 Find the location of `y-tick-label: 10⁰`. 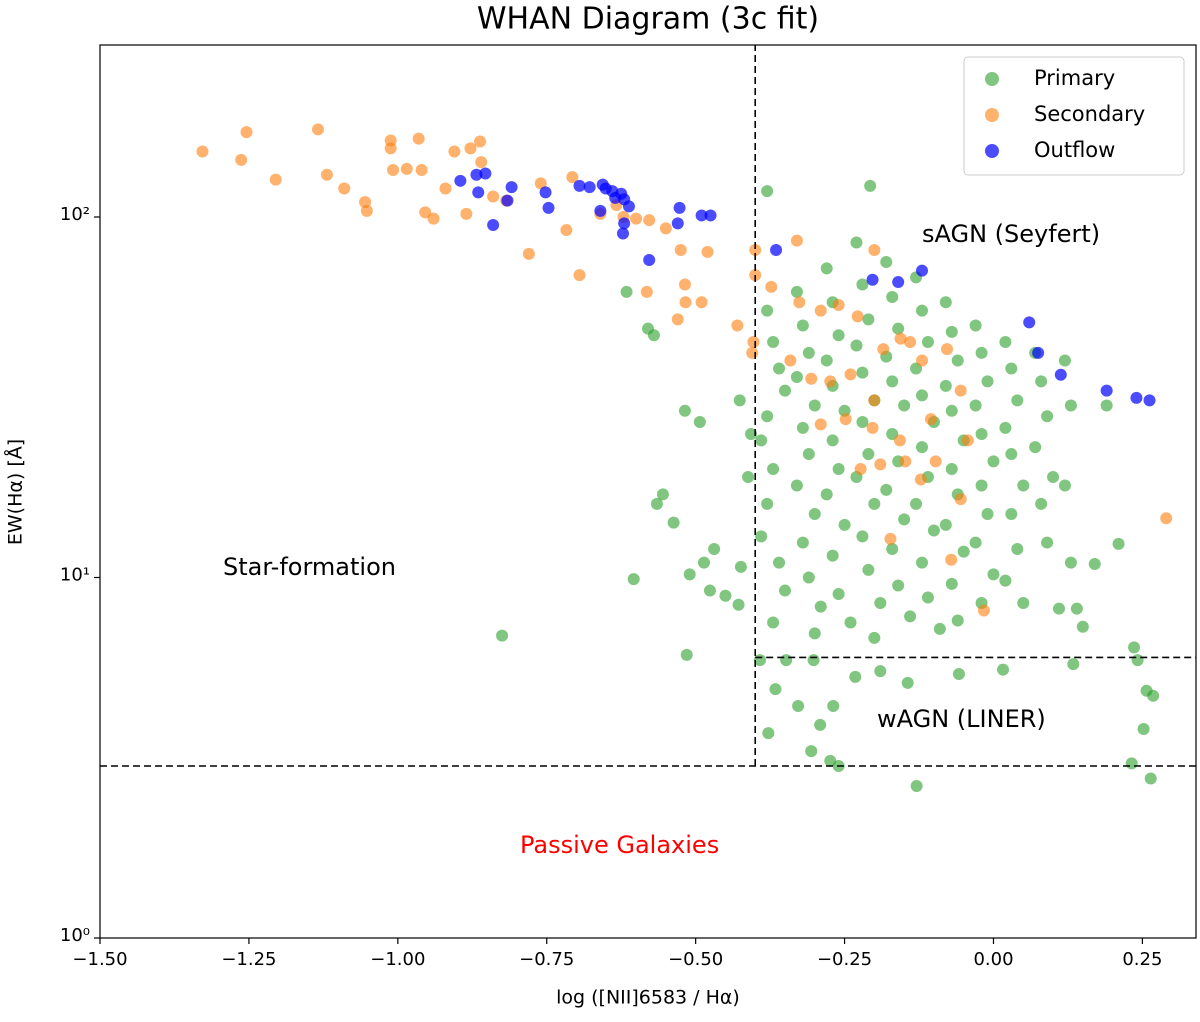

y-tick-label: 10⁰ is located at coordinates (75, 935).